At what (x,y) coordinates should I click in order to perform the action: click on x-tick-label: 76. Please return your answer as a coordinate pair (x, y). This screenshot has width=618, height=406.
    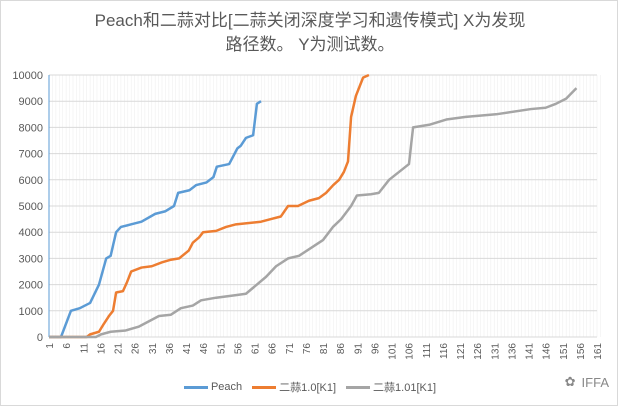
    Looking at the image, I should click on (307, 349).